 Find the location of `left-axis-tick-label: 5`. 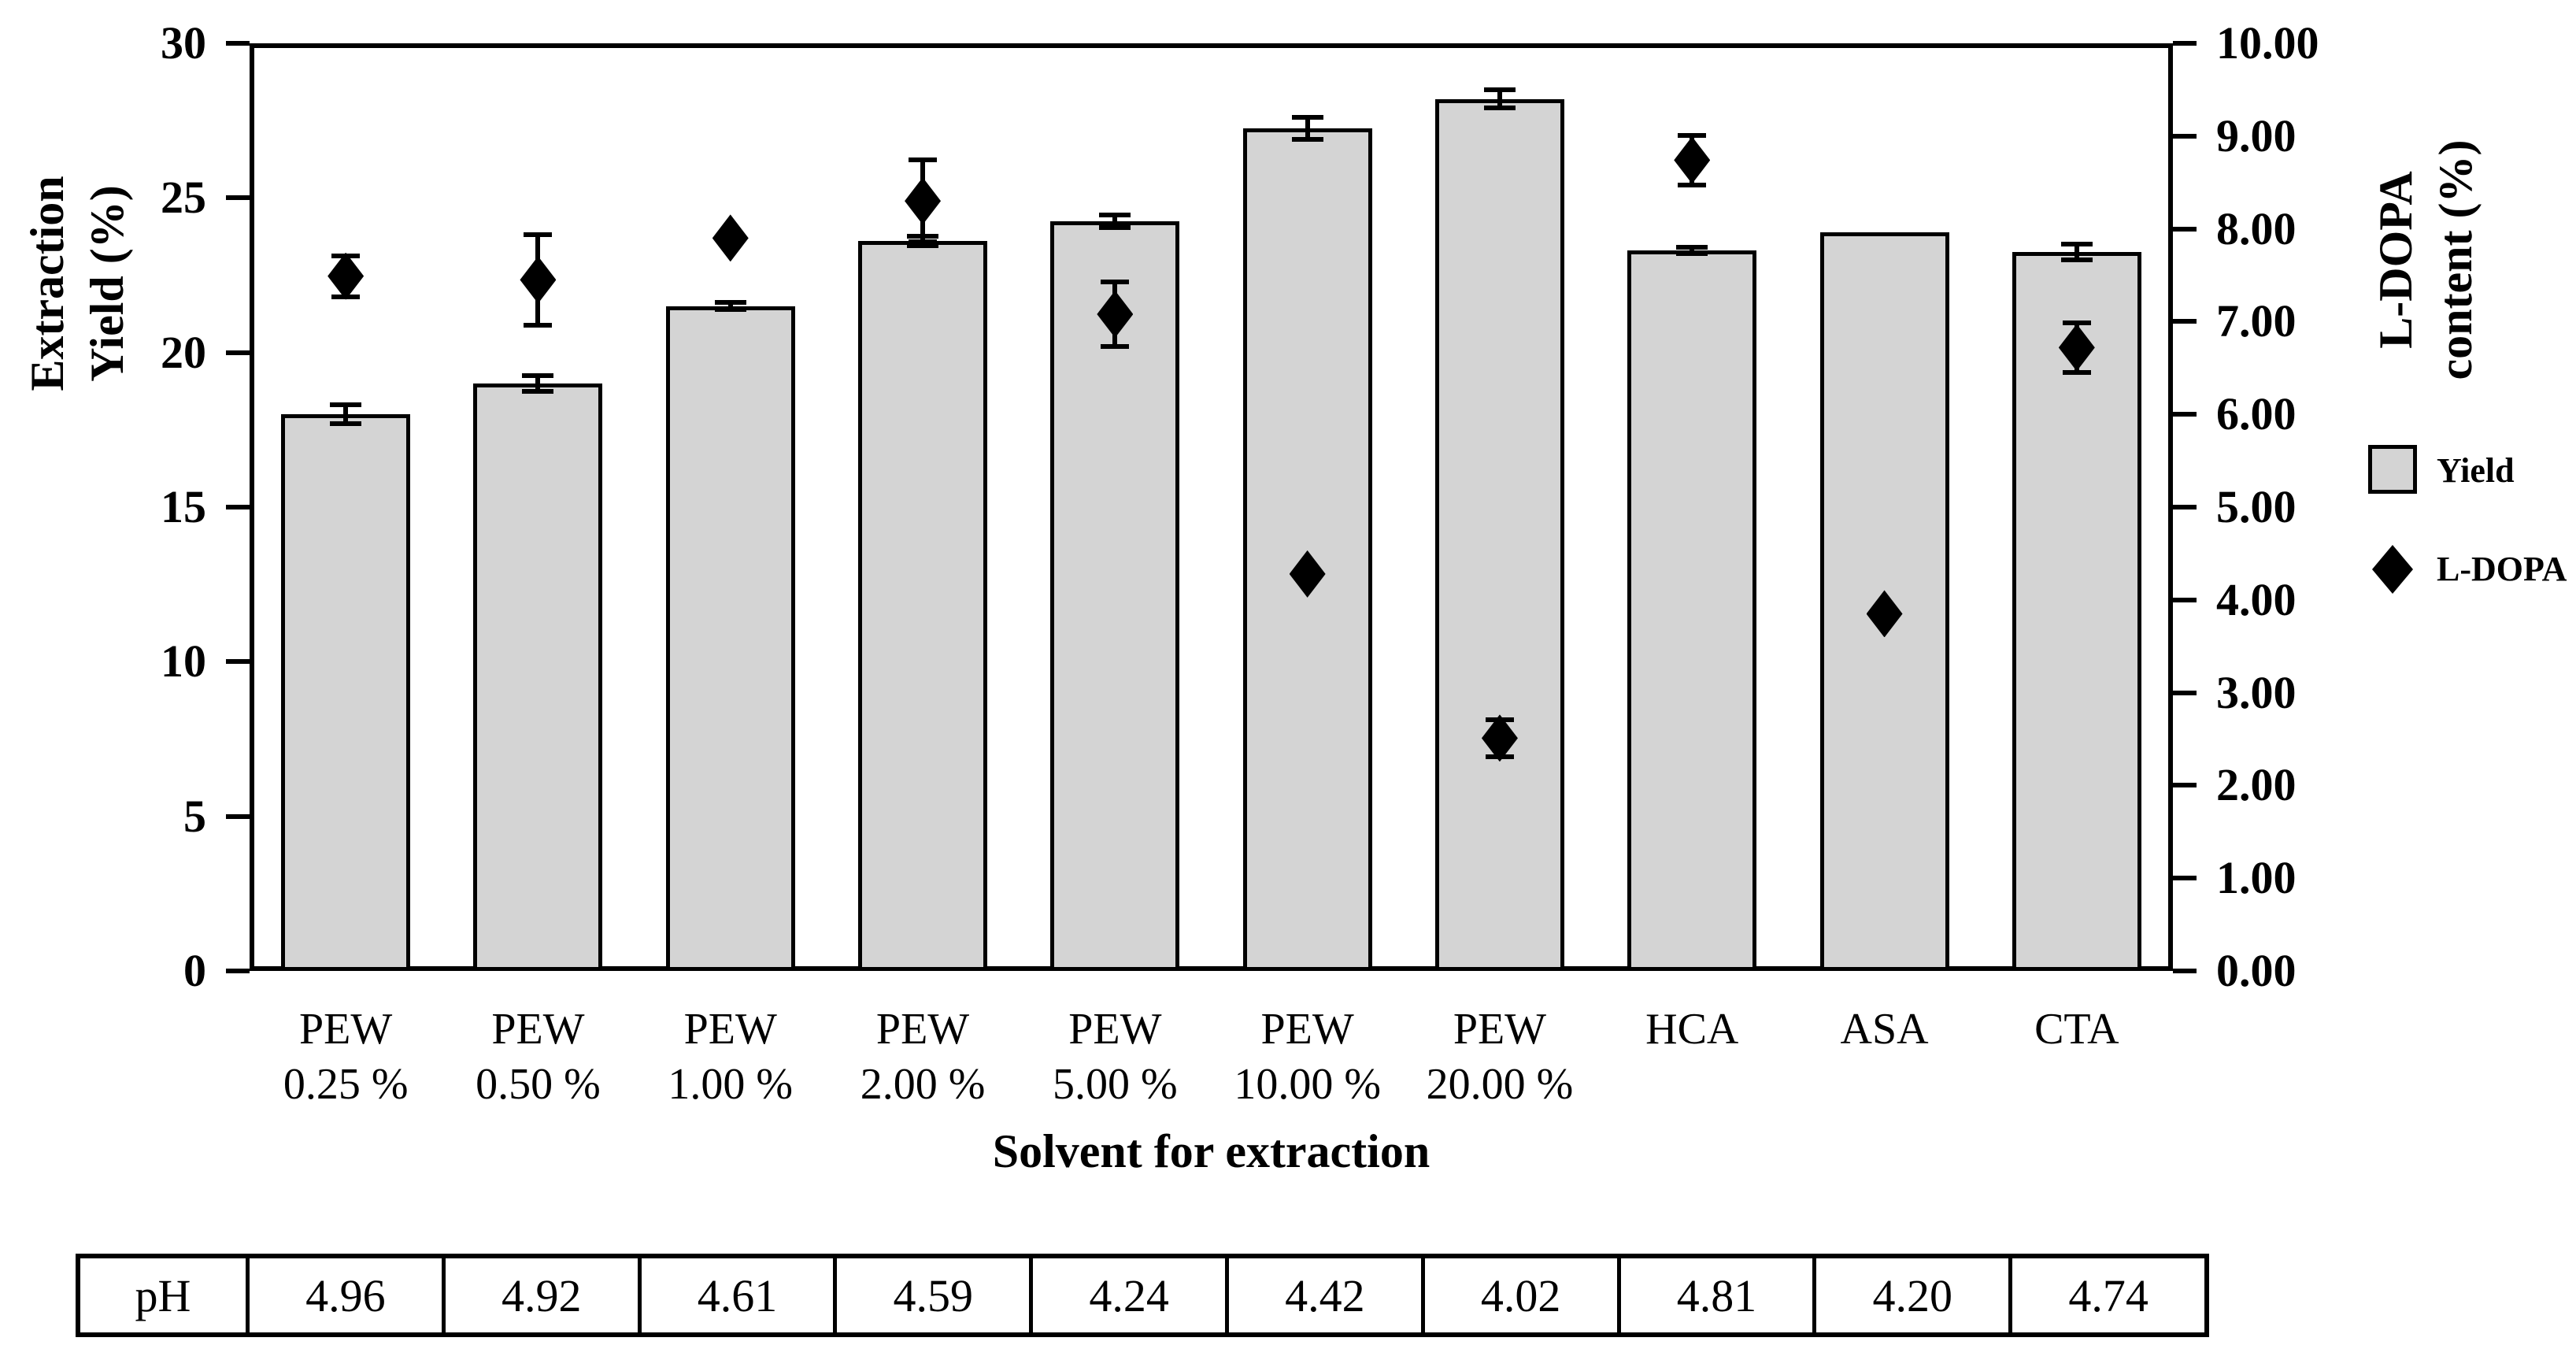

left-axis-tick-label: 5 is located at coordinates (194, 816).